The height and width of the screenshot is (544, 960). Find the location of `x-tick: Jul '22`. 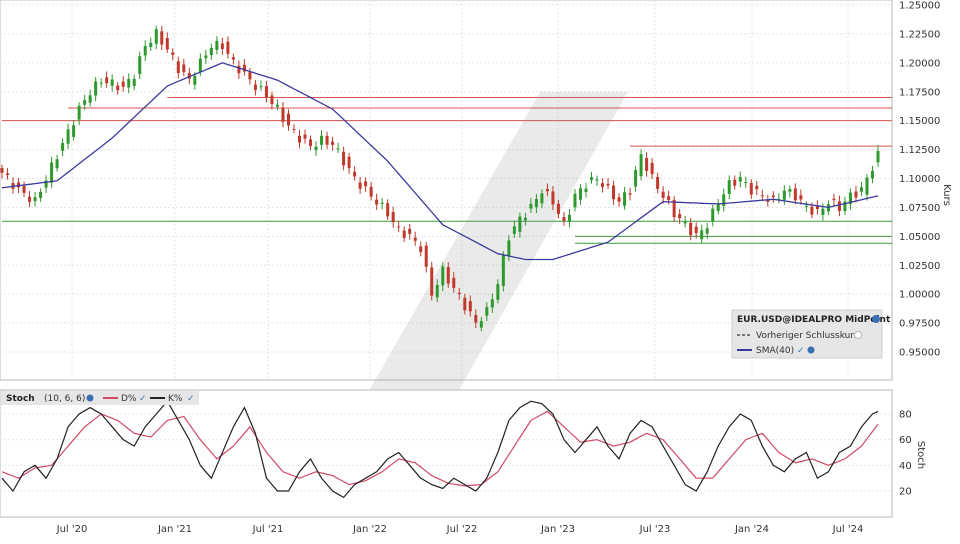

x-tick: Jul '22 is located at coordinates (462, 529).